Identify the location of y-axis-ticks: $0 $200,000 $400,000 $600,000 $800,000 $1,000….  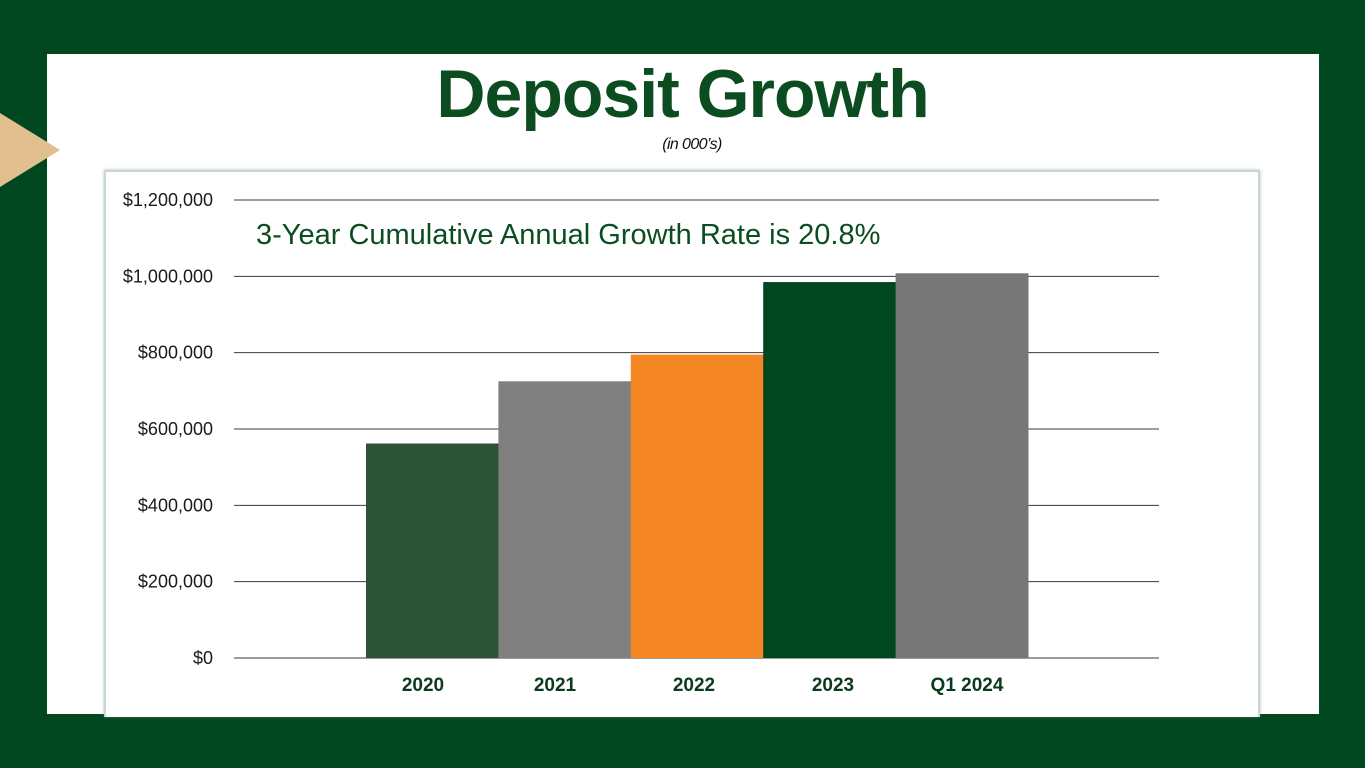
(168, 429).